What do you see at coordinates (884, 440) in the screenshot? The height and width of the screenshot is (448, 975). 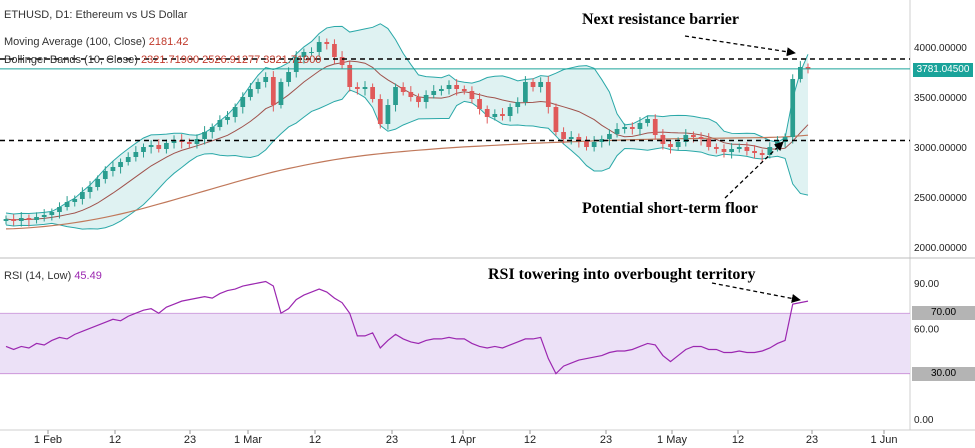 I see `time-tick-label: 1 Jun` at bounding box center [884, 440].